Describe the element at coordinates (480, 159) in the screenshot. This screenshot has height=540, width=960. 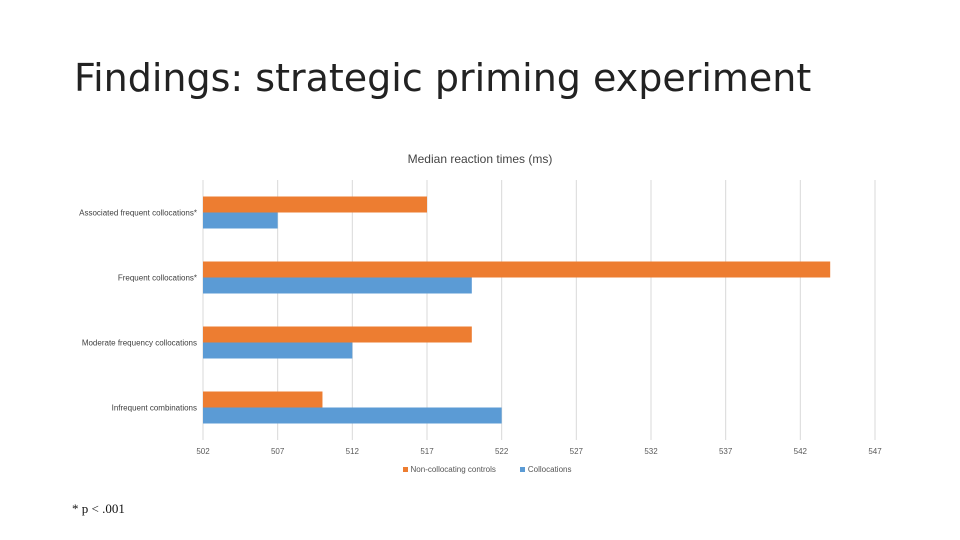
I see `chart-title: Median reaction times (ms)` at that location.